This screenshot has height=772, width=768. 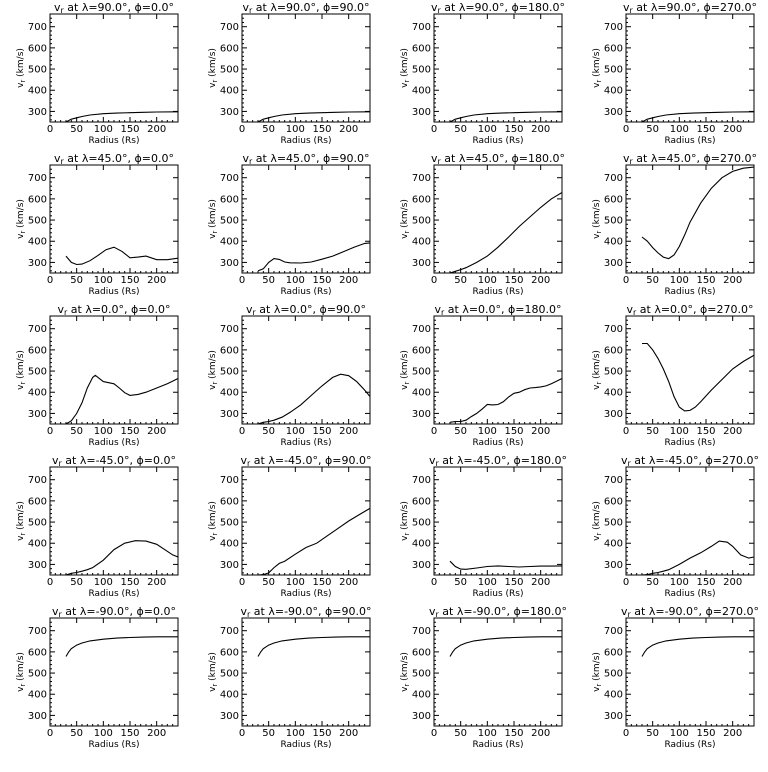 What do you see at coordinates (119, 611) in the screenshot?
I see `panel-title-rest: at λ=-90.0°, ϕ=0.0°` at bounding box center [119, 611].